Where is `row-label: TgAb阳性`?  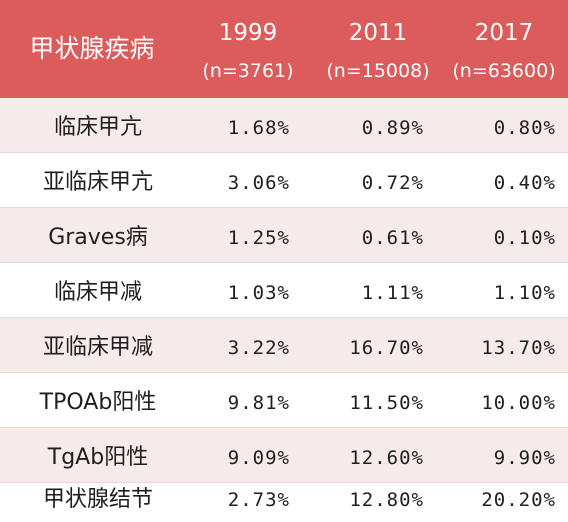 row-label: TgAb阳性 is located at coordinates (98, 457).